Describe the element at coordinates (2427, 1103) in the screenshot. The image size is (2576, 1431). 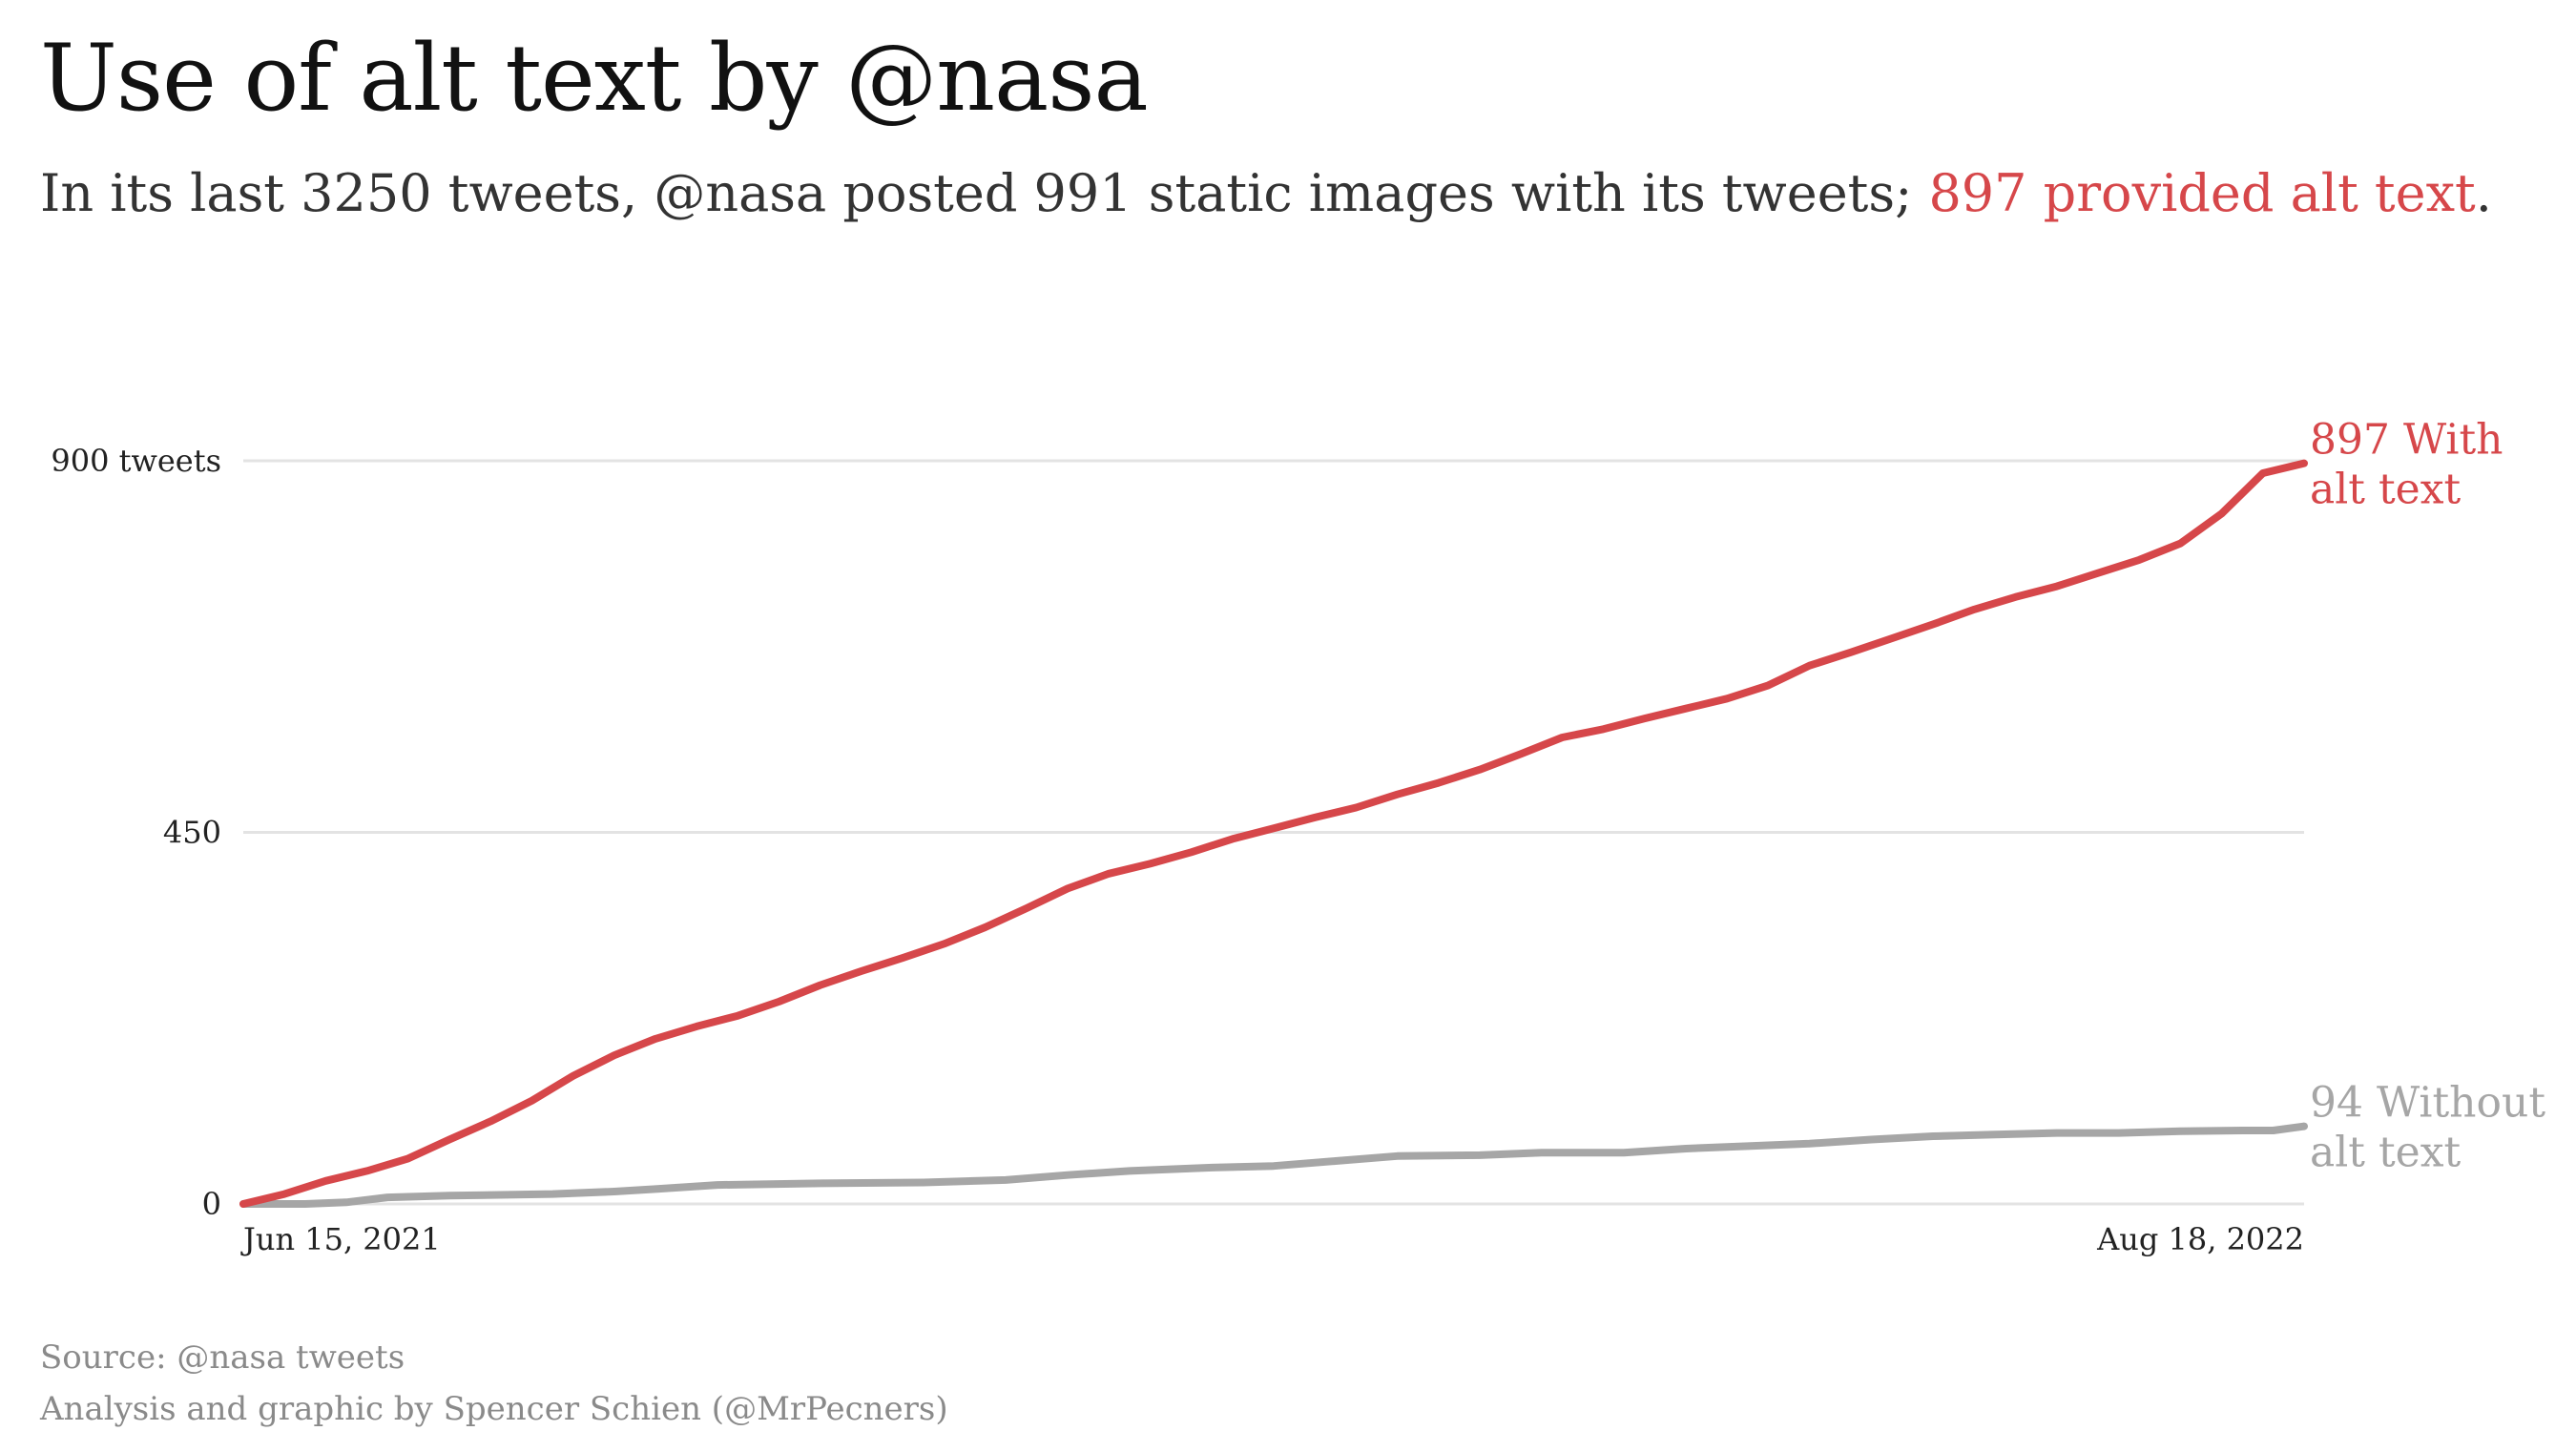
I see `series-end-label-without-alt-line1: 94 Without` at that location.